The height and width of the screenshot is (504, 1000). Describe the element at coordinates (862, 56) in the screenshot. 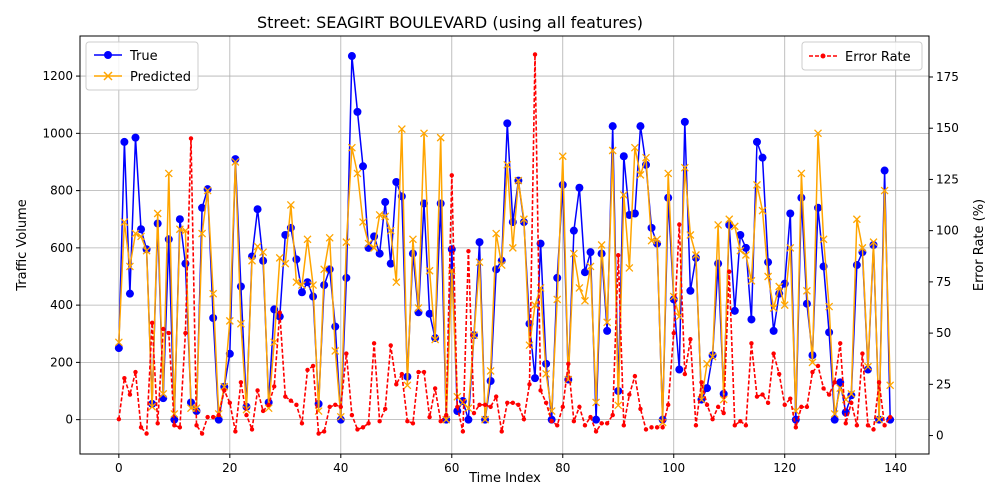

I see `legend-right-box` at that location.